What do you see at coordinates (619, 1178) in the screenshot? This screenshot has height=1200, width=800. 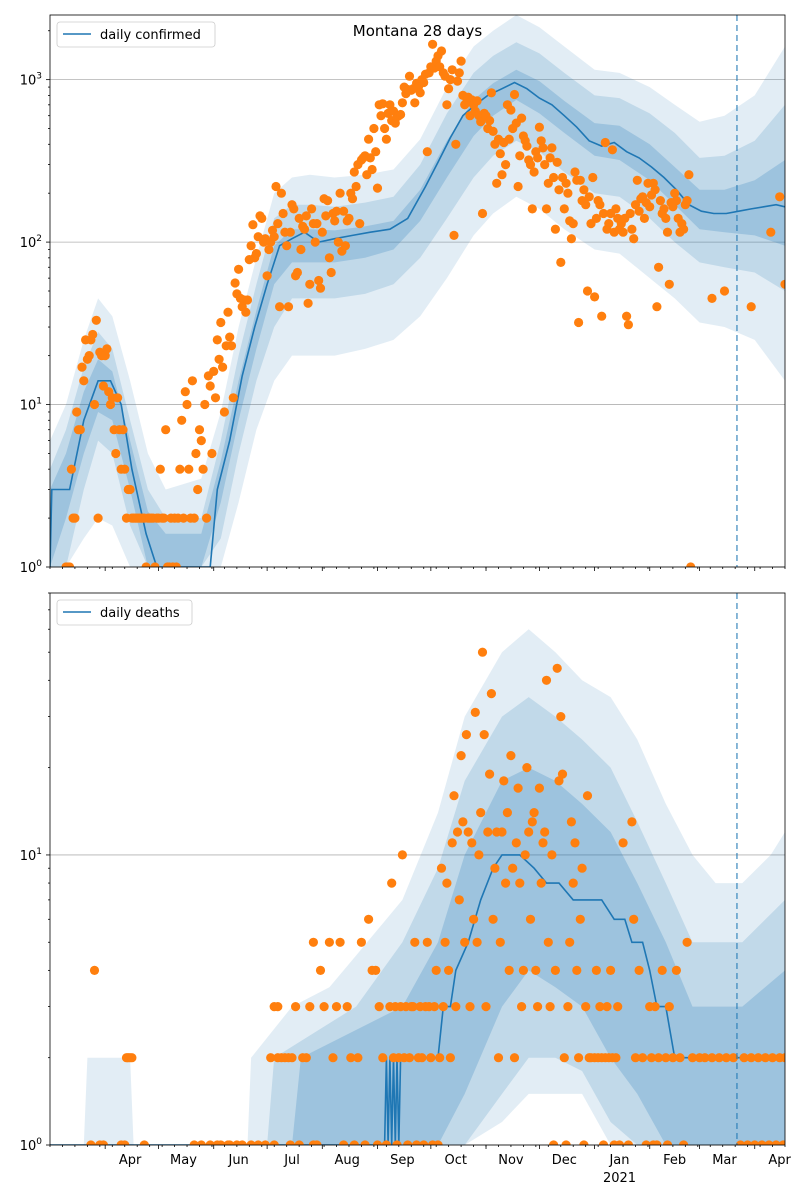 I see `x-year-label: 2021` at bounding box center [619, 1178].